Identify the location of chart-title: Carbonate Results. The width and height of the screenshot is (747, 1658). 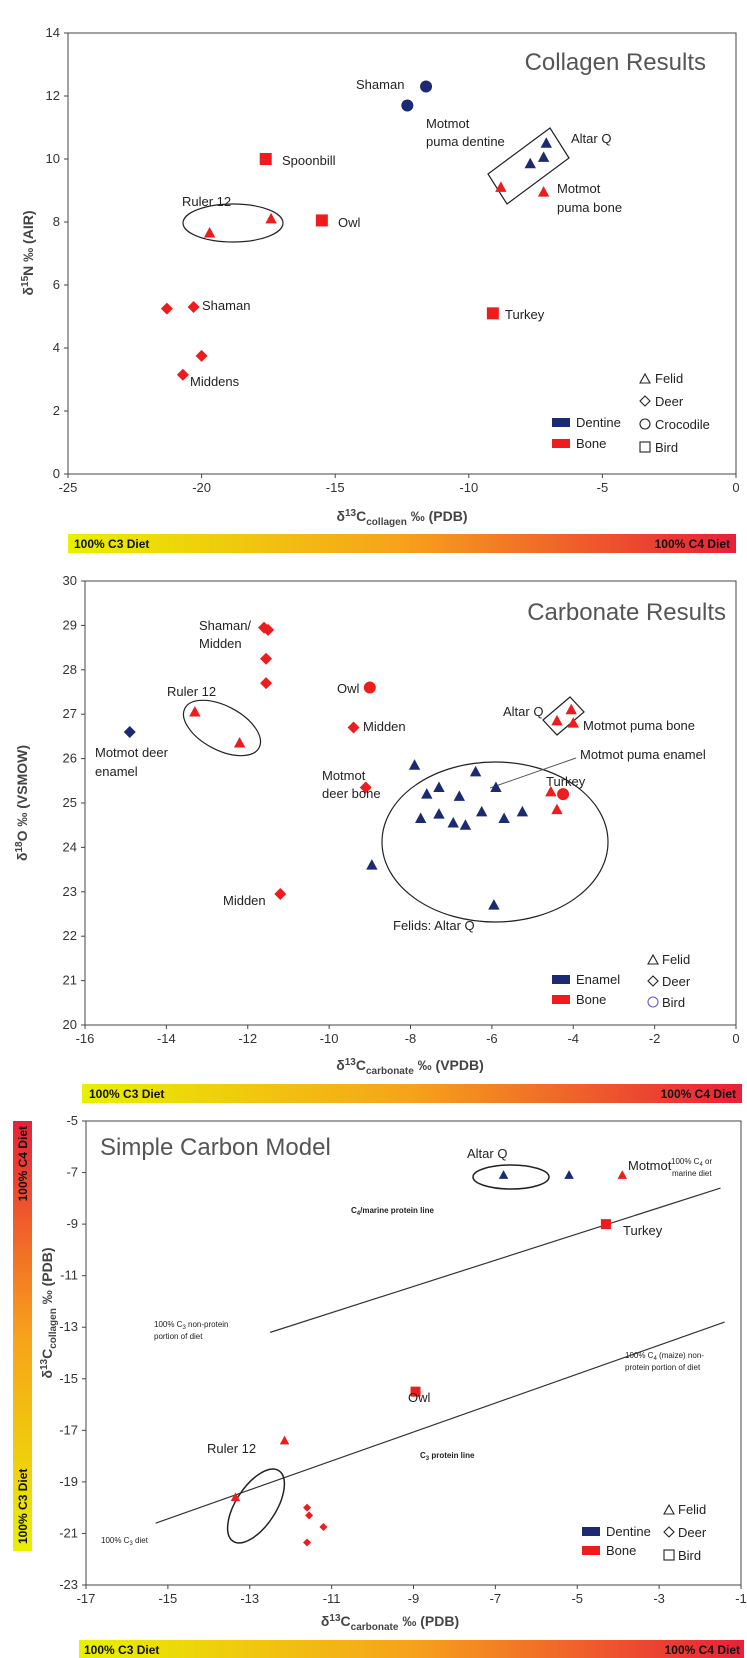
(626, 612).